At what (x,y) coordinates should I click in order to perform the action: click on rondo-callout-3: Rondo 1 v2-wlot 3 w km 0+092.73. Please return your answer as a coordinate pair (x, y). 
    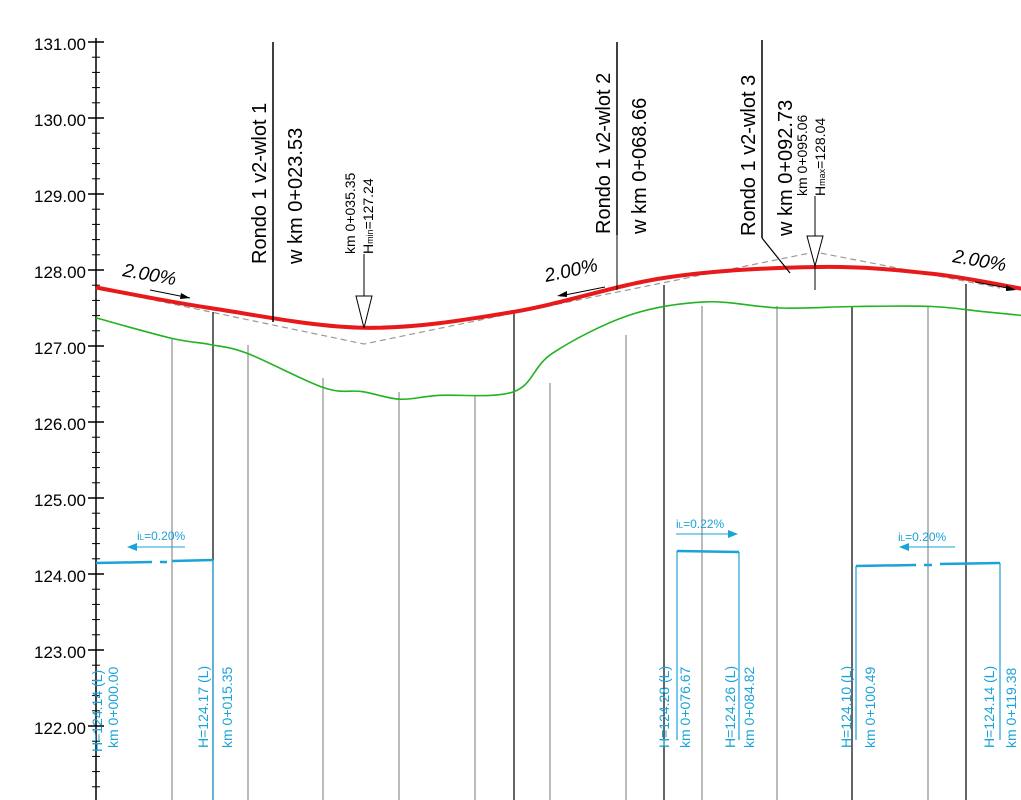
    Looking at the image, I should click on (767, 157).